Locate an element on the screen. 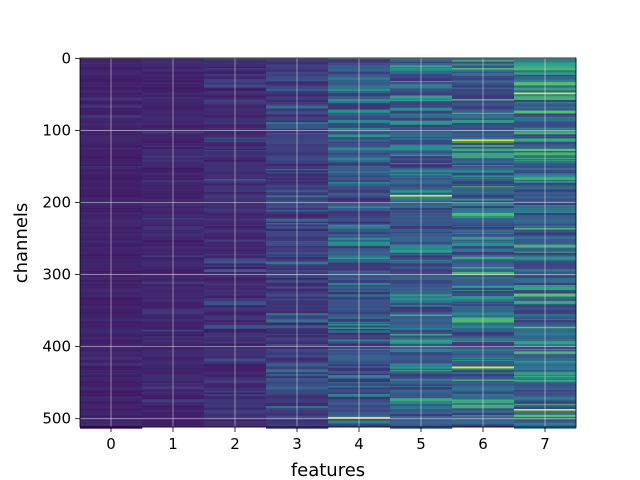 This screenshot has width=640, height=480. y-tick-label: 400 is located at coordinates (56, 347).